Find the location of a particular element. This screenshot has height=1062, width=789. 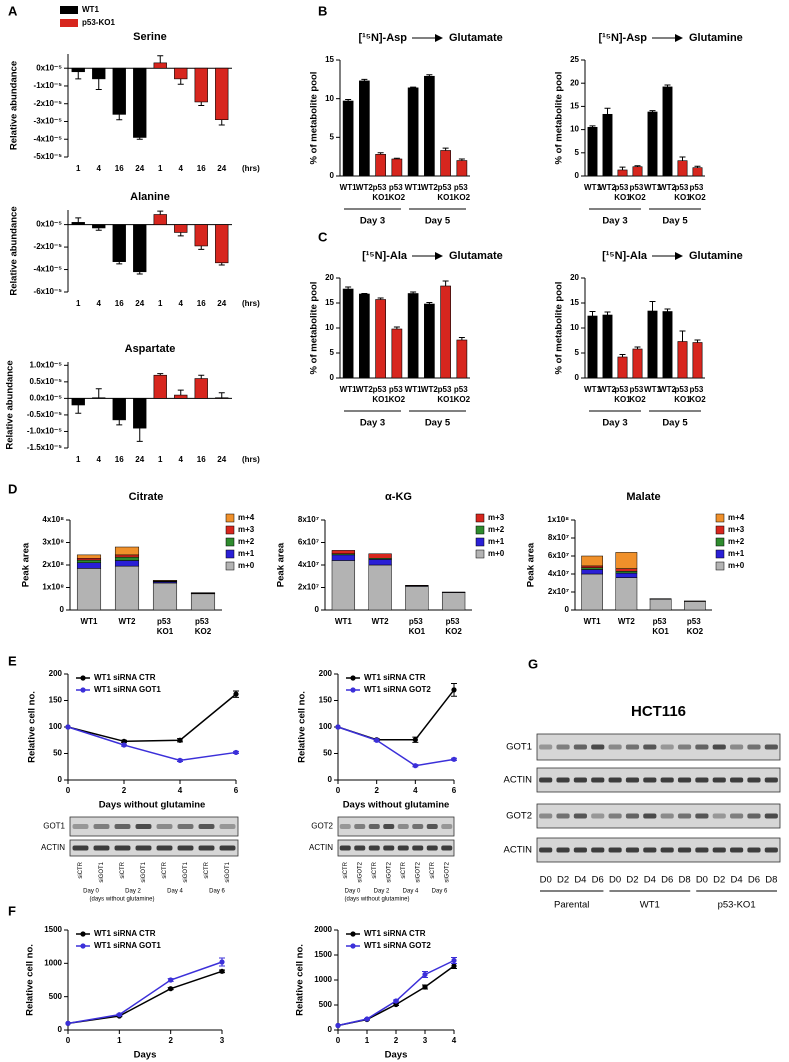

lane-label: D2 is located at coordinates (632, 880).